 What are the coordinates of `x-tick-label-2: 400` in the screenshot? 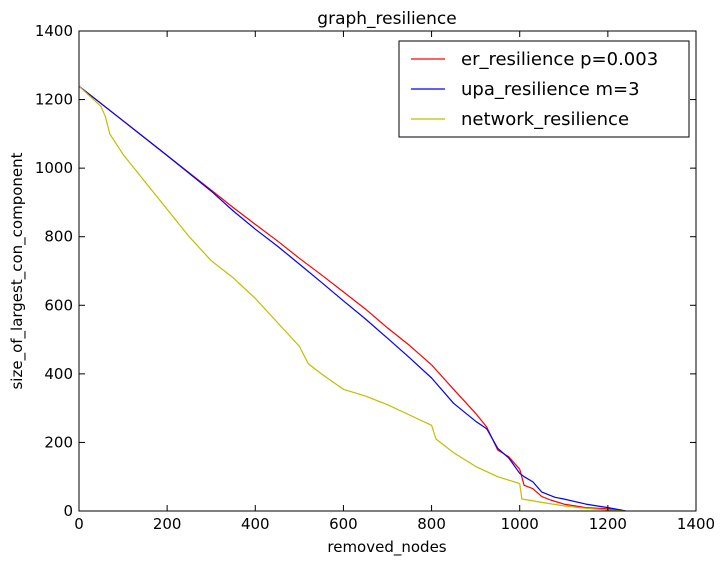 It's located at (255, 524).